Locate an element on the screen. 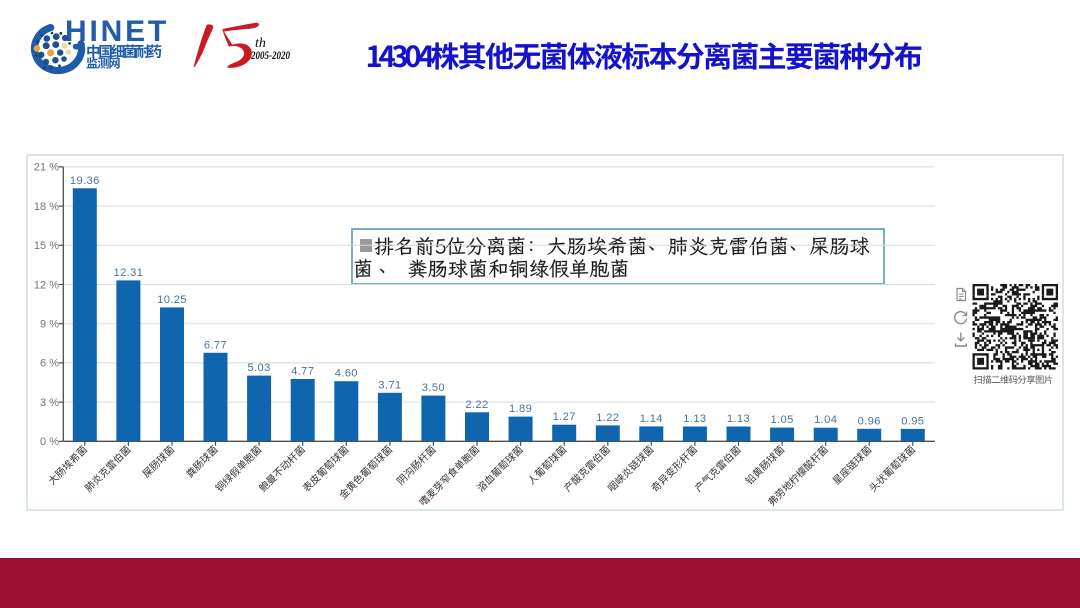 The width and height of the screenshot is (1080, 608). svg-text: 2.22 is located at coordinates (476, 405).